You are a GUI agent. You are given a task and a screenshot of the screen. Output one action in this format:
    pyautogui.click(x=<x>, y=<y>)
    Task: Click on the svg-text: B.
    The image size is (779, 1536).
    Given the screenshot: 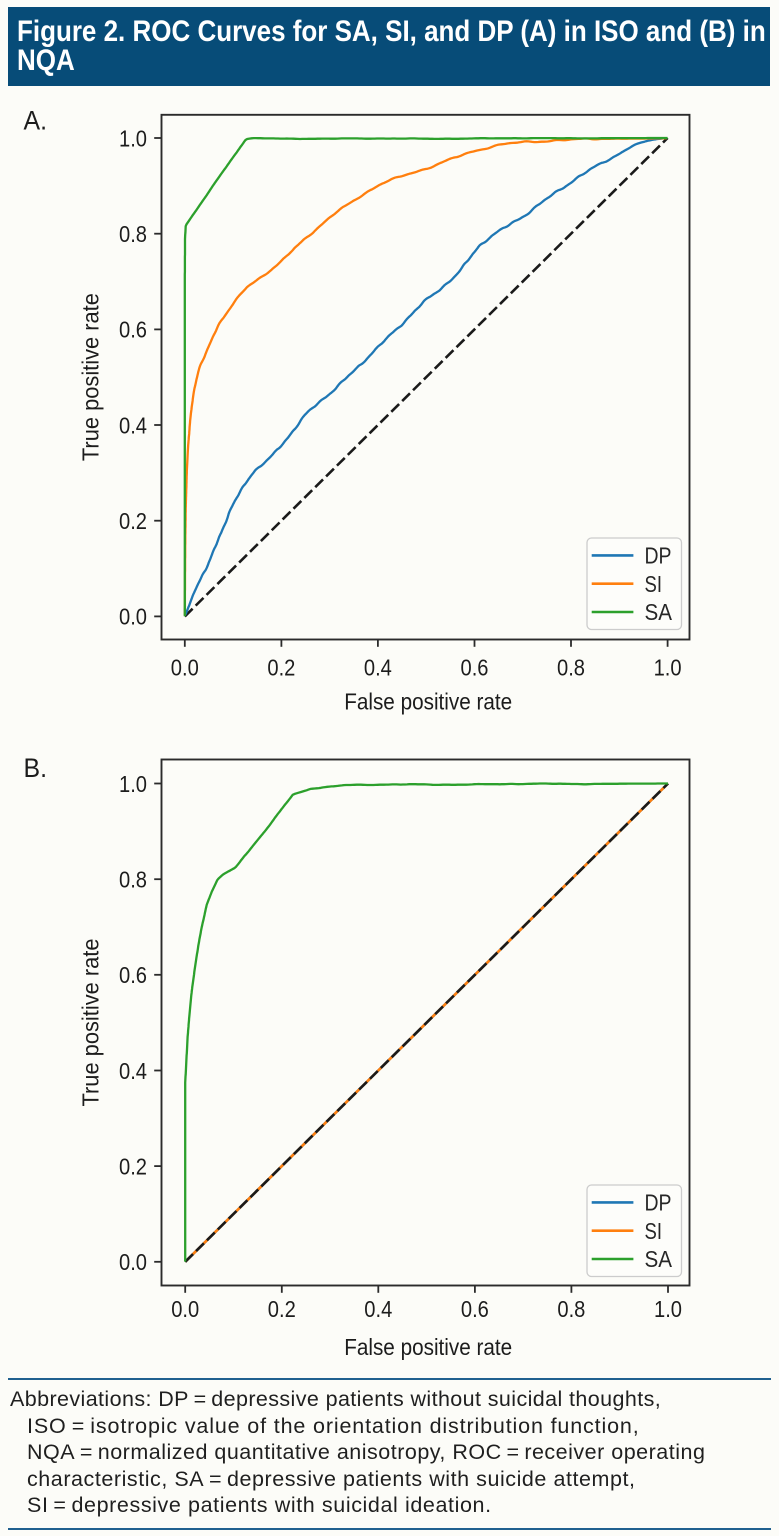 What is the action you would take?
    pyautogui.click(x=36, y=768)
    